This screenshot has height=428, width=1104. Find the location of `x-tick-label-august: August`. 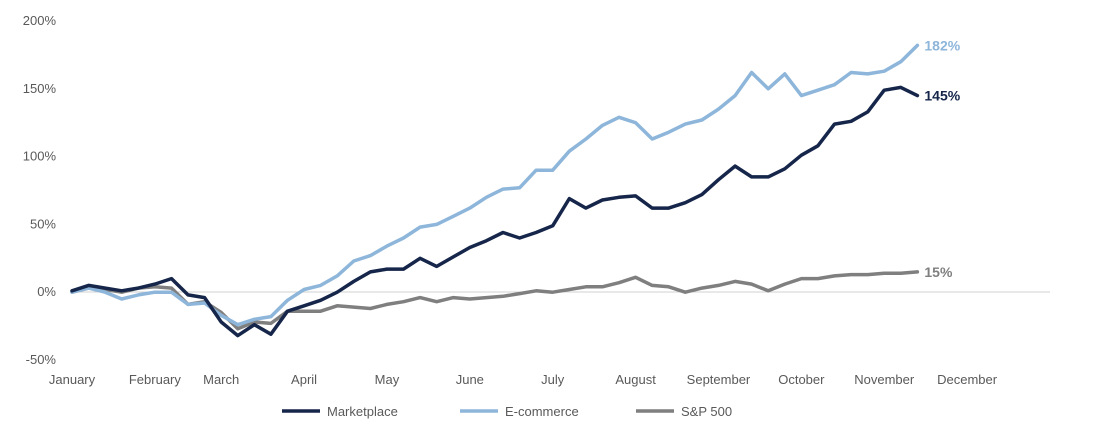

x-tick-label-august: August is located at coordinates (635, 379).